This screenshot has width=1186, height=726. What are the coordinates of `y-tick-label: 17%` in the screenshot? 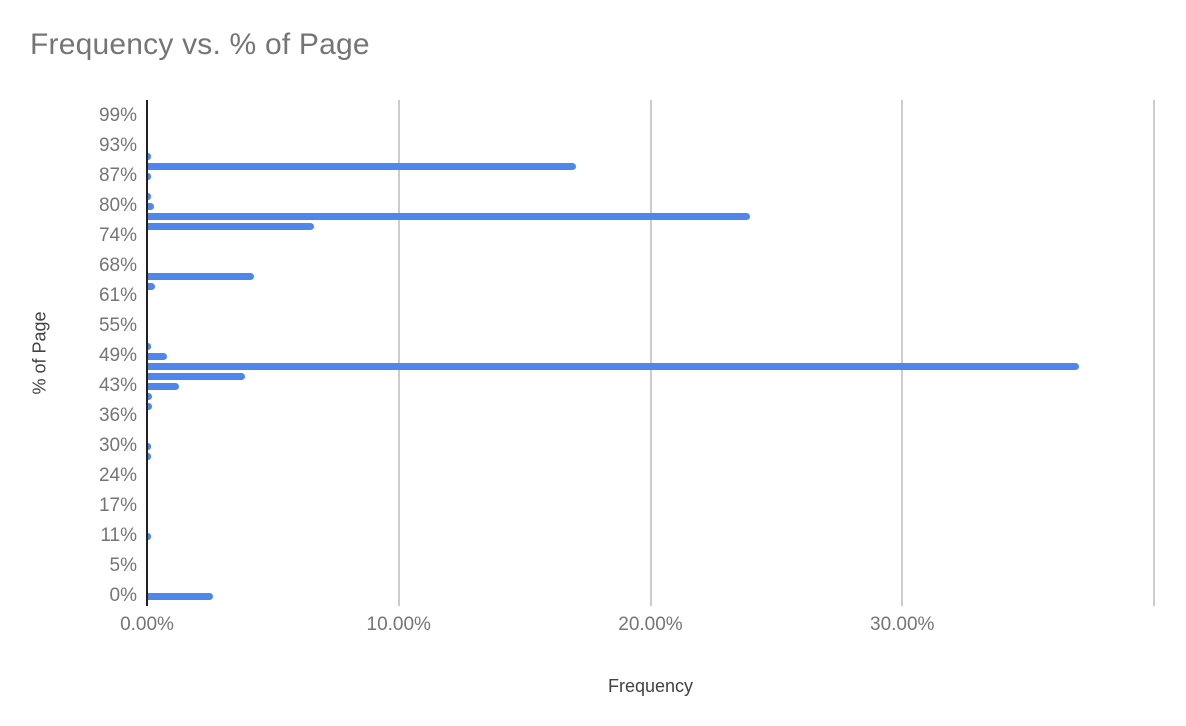 It's located at (117, 505).